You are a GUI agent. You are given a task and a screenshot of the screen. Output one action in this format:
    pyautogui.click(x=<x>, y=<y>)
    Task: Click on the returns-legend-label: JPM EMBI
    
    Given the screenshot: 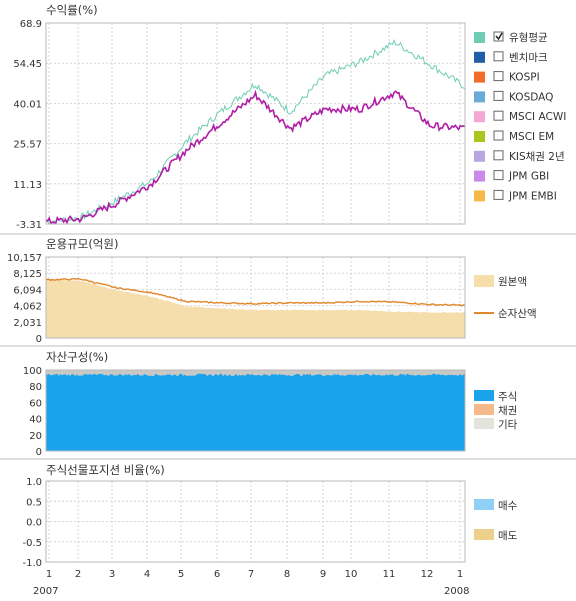 What is the action you would take?
    pyautogui.click(x=532, y=196)
    